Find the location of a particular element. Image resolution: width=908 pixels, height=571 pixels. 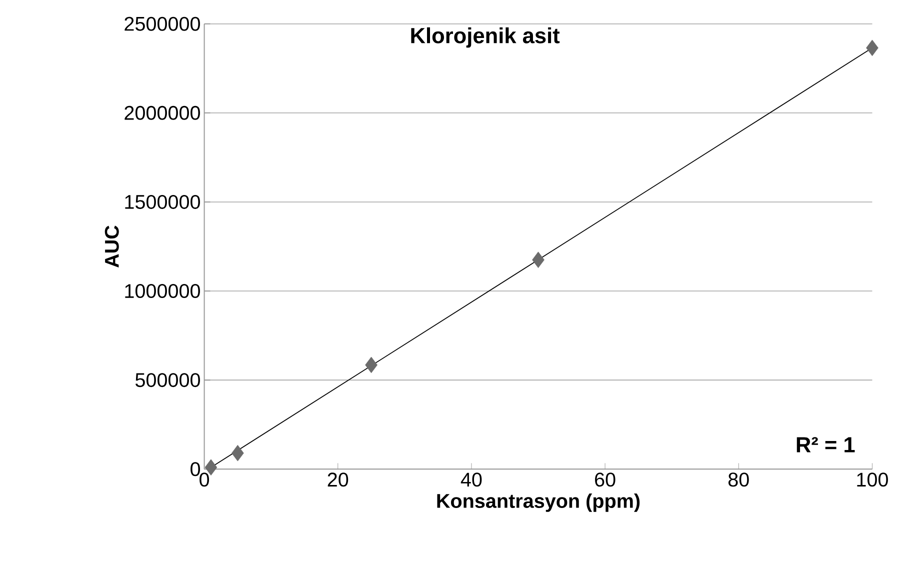

x-tick-label: 80 is located at coordinates (738, 479).